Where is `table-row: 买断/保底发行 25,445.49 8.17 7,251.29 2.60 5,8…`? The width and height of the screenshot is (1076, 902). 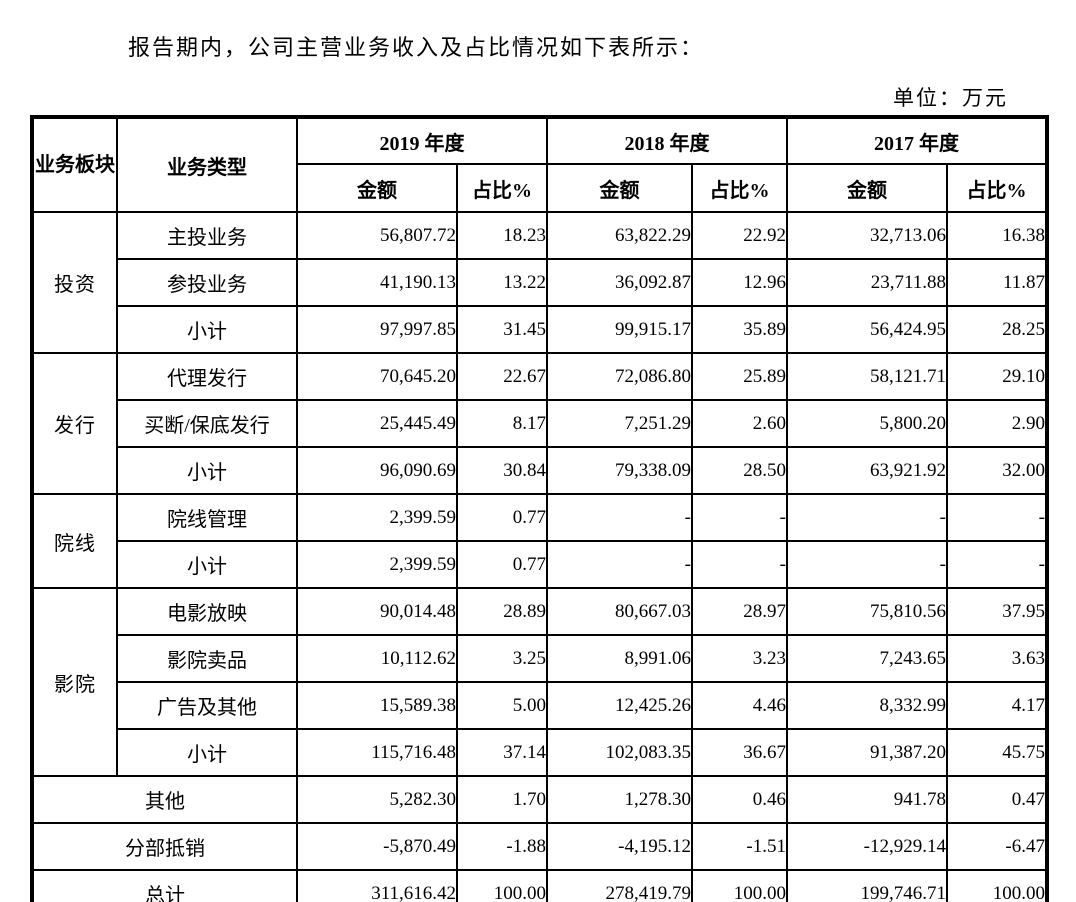
table-row: 买断/保底发行 25,445.49 8.17 7,251.29 2.60 5,8… is located at coordinates (540, 423).